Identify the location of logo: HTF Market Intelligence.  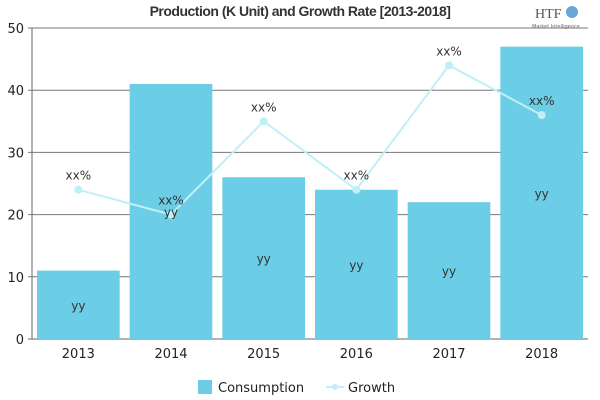
(556, 18).